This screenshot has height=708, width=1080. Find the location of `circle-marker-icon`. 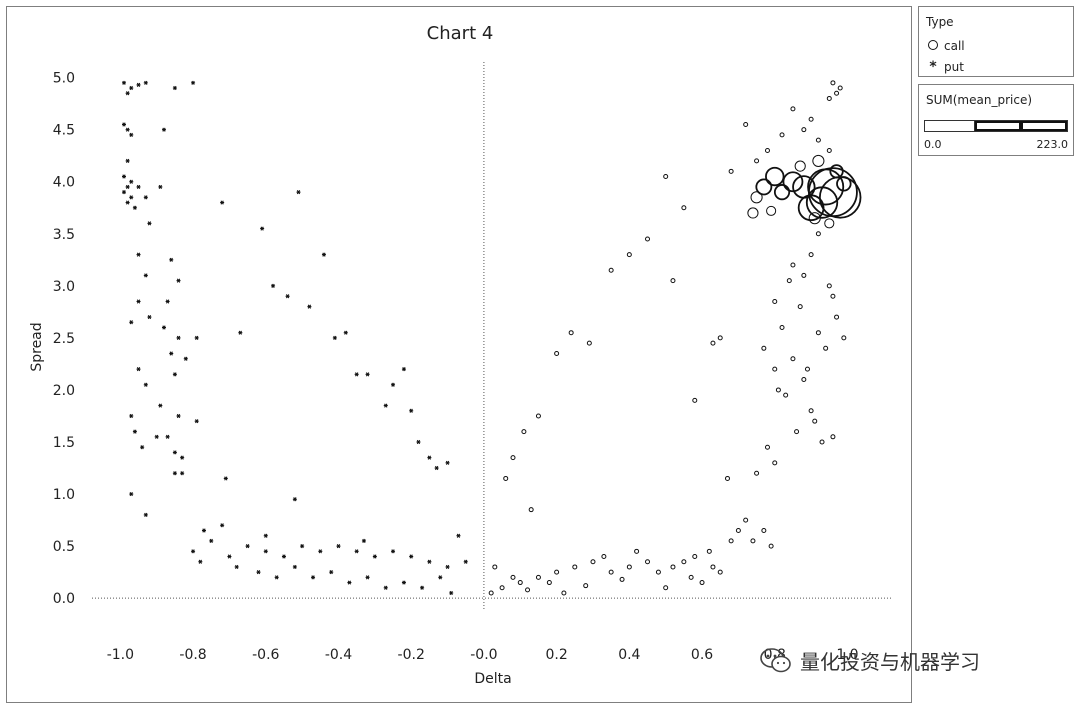

circle-marker-icon is located at coordinates (933, 46).